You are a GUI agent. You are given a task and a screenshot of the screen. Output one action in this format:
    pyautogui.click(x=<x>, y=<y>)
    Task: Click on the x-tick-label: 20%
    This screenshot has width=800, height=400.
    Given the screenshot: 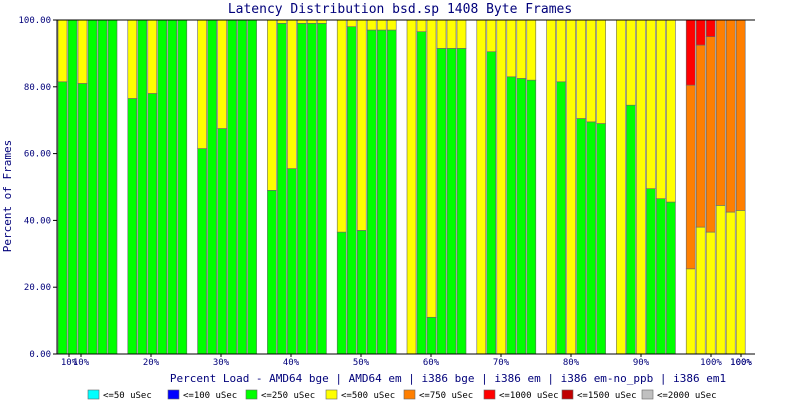 What is the action you would take?
    pyautogui.click(x=151, y=363)
    